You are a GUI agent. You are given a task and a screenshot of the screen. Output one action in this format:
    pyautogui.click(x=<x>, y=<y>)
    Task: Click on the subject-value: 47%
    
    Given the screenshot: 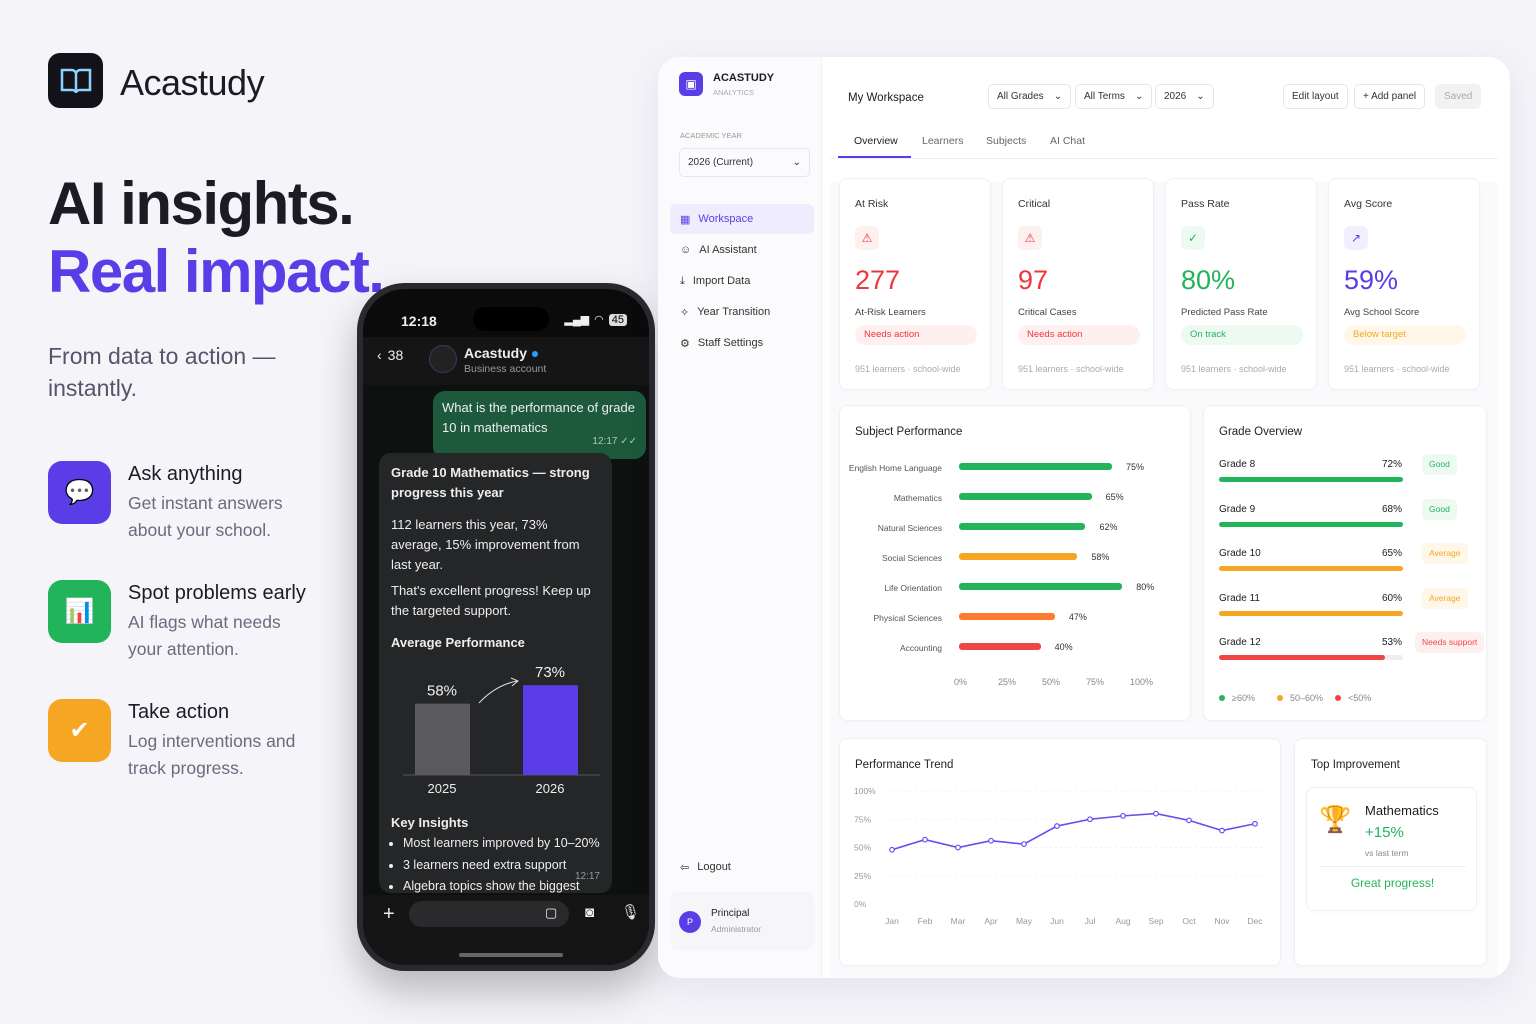 What is the action you would take?
    pyautogui.click(x=1077, y=617)
    